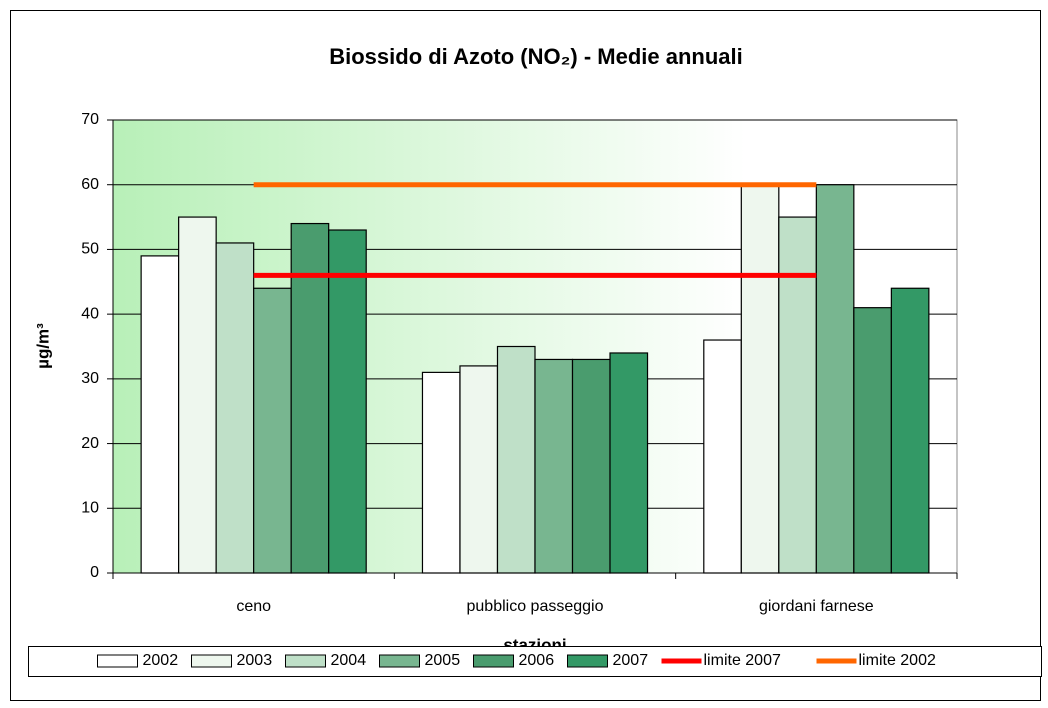 Image resolution: width=1048 pixels, height=708 pixels. What do you see at coordinates (443, 660) in the screenshot?
I see `legend-label: 2005` at bounding box center [443, 660].